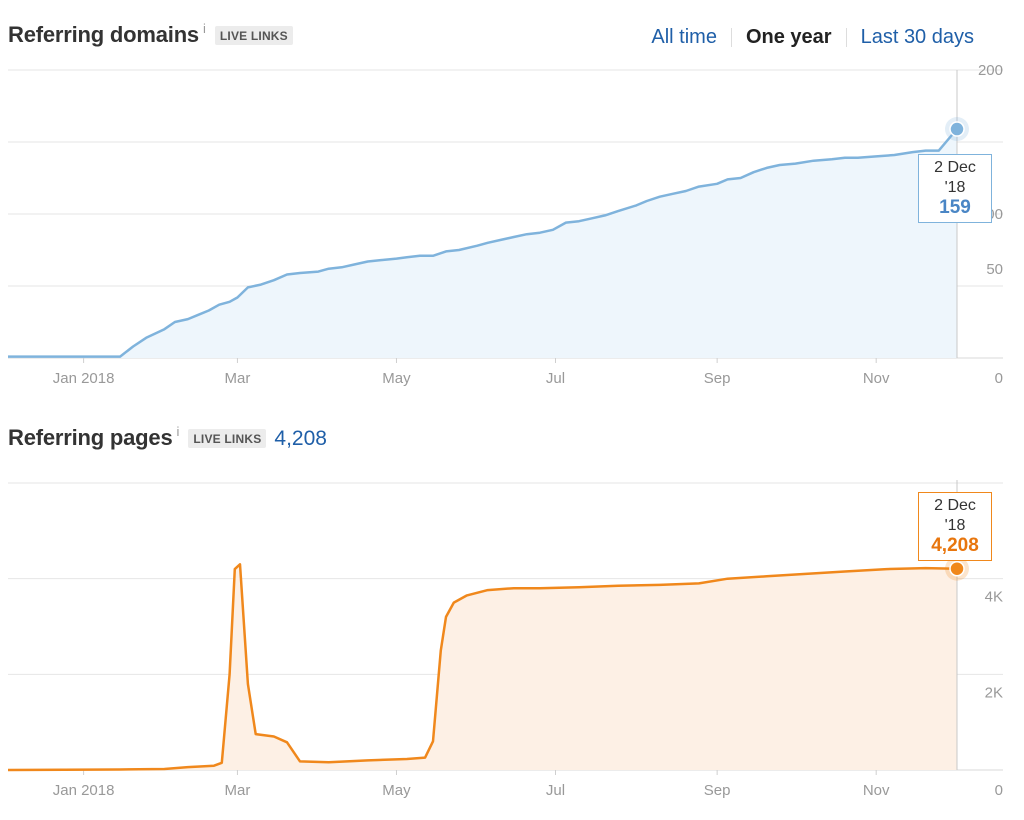 The width and height of the screenshot is (1024, 820). Describe the element at coordinates (227, 438) in the screenshot. I see `pages-live-links-badge: LIVE LINKS` at that location.